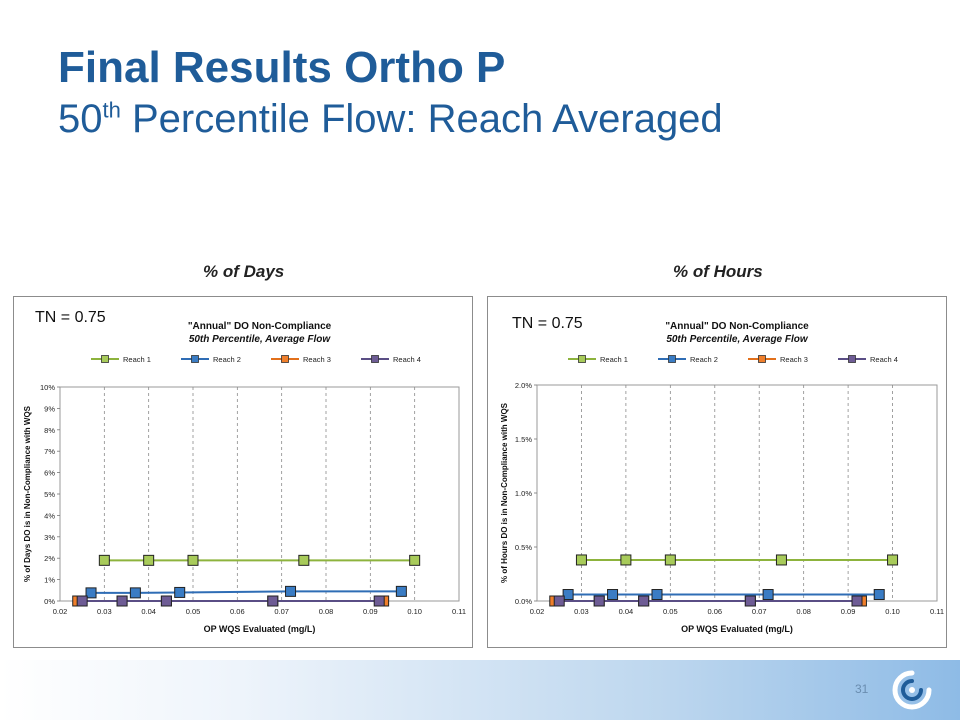 The height and width of the screenshot is (720, 960). Describe the element at coordinates (49, 580) in the screenshot. I see `y-tick-label: 1%` at that location.